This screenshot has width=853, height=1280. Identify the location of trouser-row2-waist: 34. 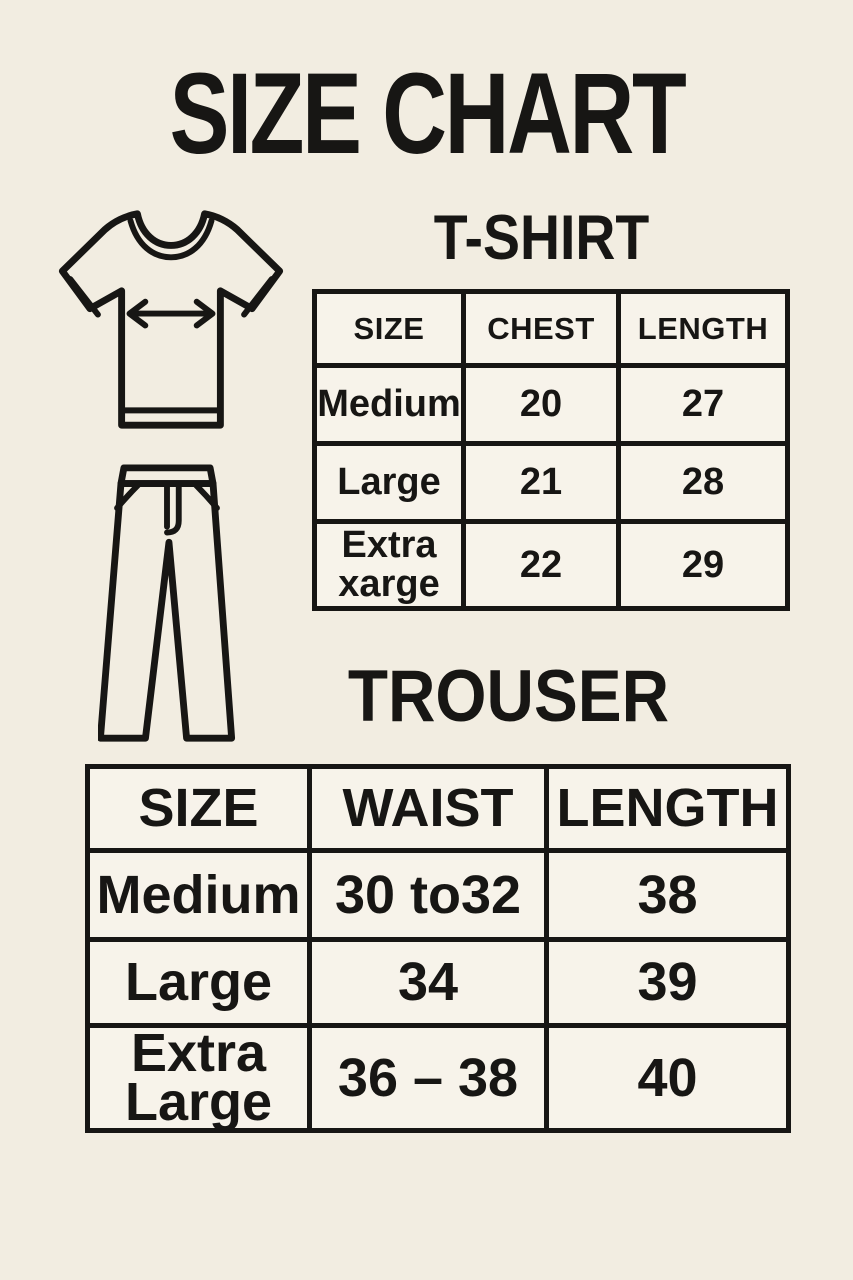
(430, 985).